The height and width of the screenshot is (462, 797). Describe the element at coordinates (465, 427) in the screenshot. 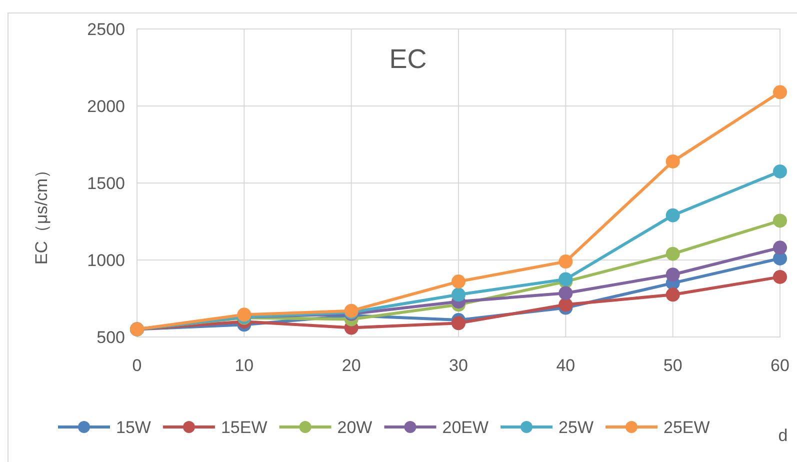

I see `legend-label: 20EW` at that location.